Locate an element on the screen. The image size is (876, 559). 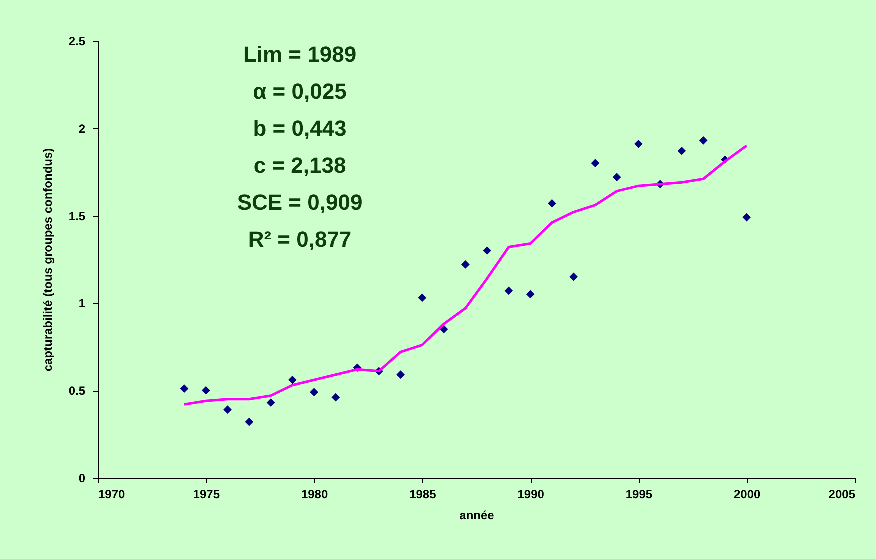
x-tick-label: 1995 is located at coordinates (639, 495).